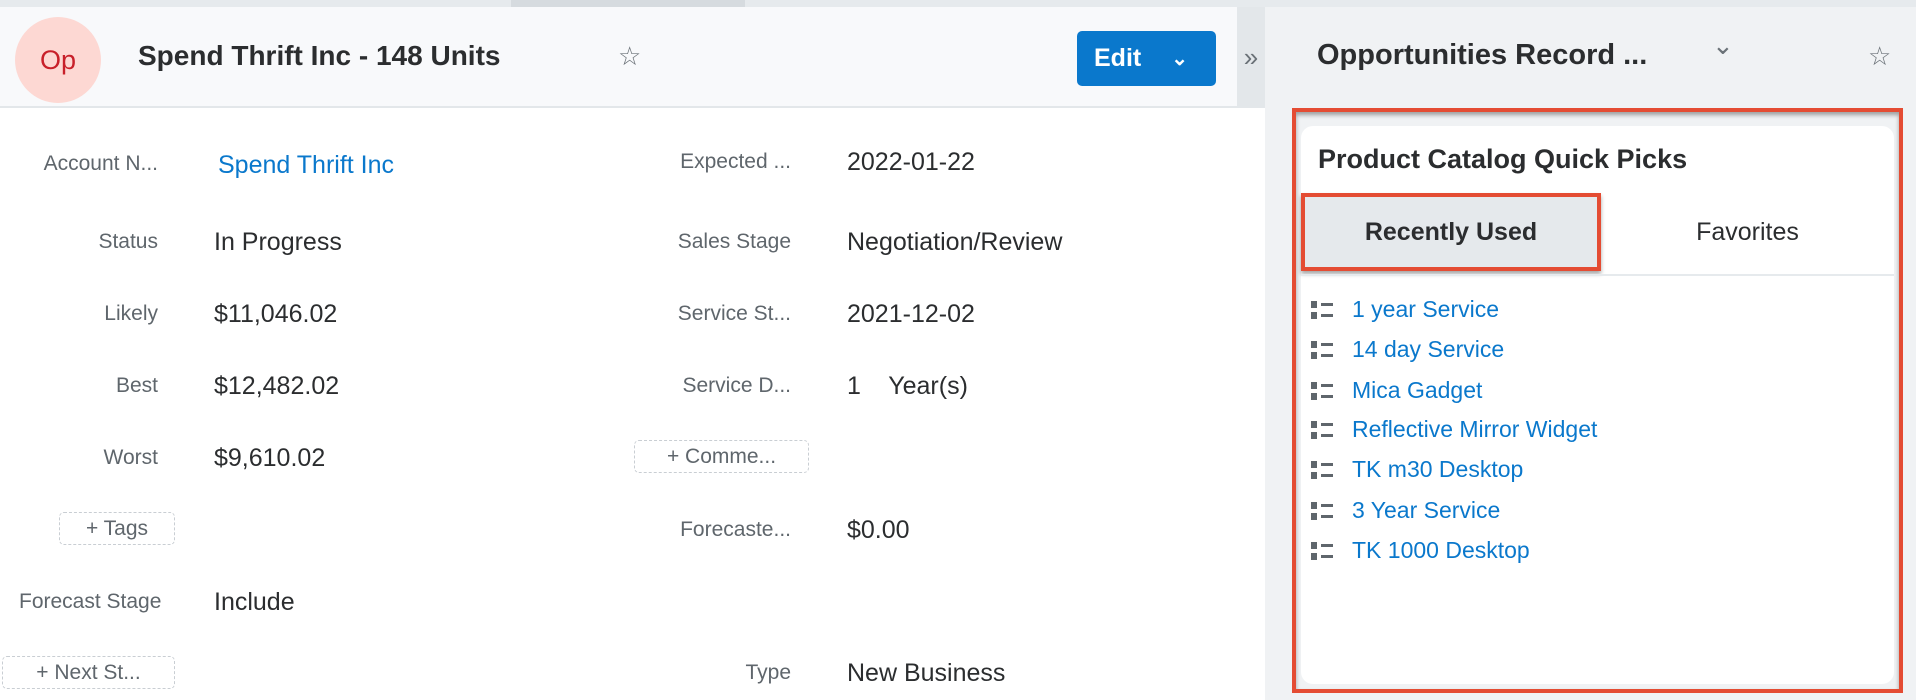  What do you see at coordinates (278, 242) in the screenshot?
I see `field-value: In Progress` at bounding box center [278, 242].